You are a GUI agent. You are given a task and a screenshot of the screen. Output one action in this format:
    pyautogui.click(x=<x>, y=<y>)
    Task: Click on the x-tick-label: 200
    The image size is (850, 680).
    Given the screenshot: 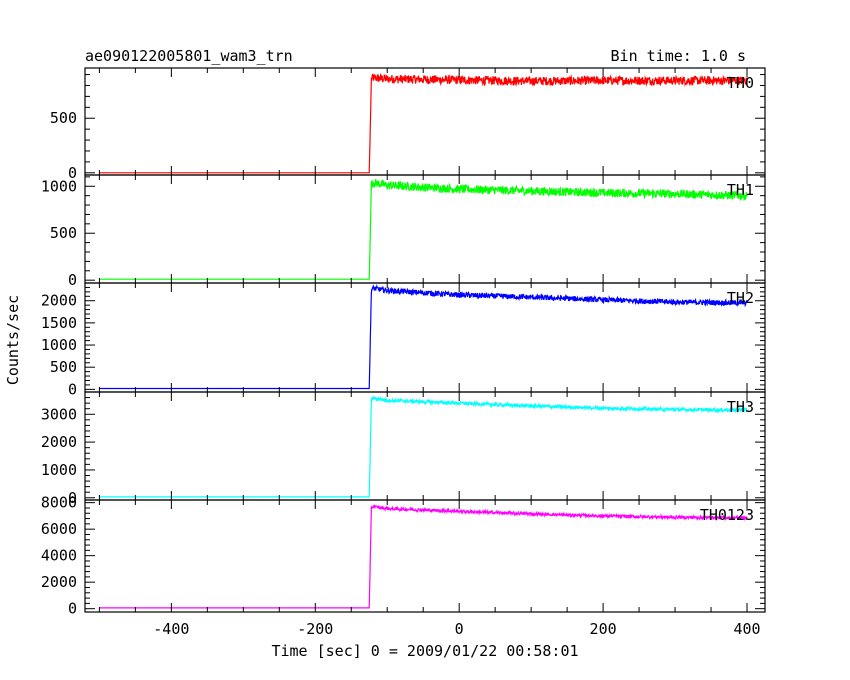 What is the action you would take?
    pyautogui.click(x=603, y=629)
    